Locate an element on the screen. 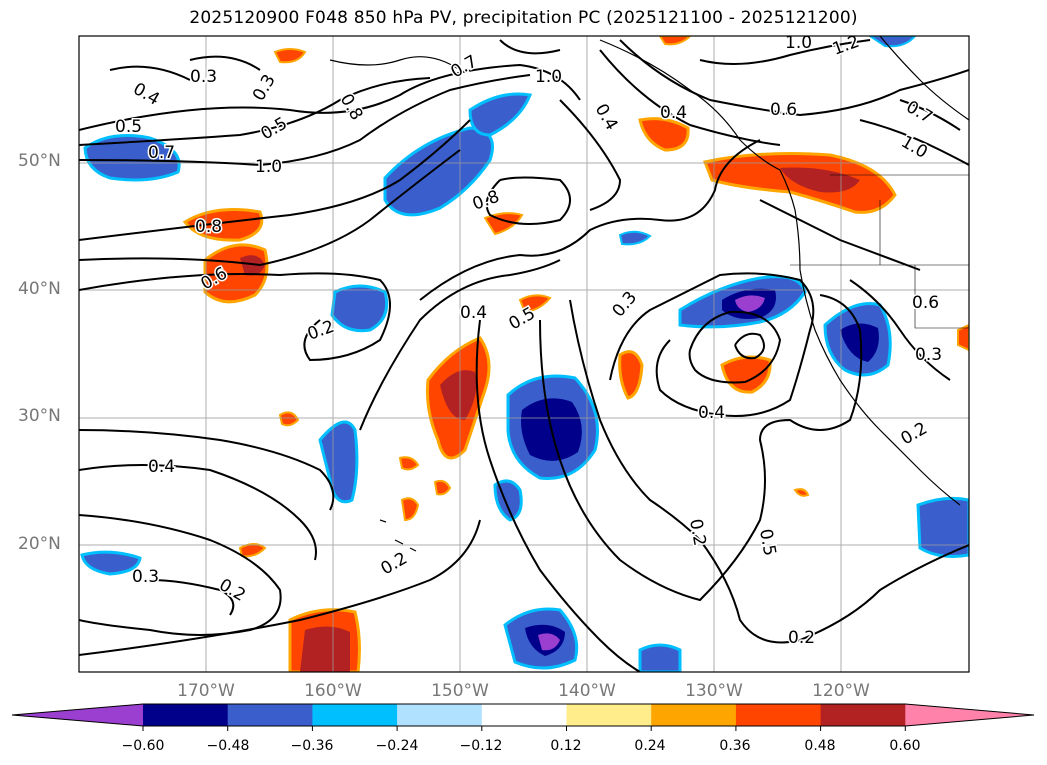 This screenshot has height=765, width=1047. state-borders is located at coordinates (879, 251).